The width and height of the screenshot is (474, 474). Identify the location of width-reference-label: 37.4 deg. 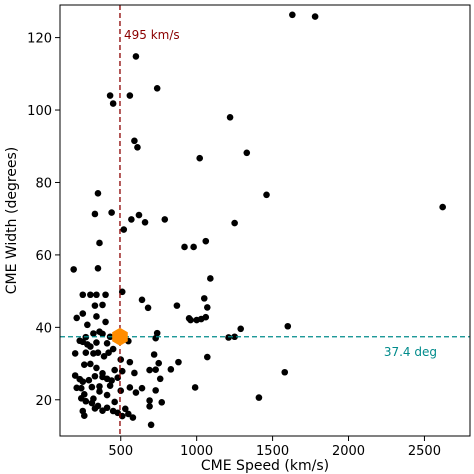
(410, 352).